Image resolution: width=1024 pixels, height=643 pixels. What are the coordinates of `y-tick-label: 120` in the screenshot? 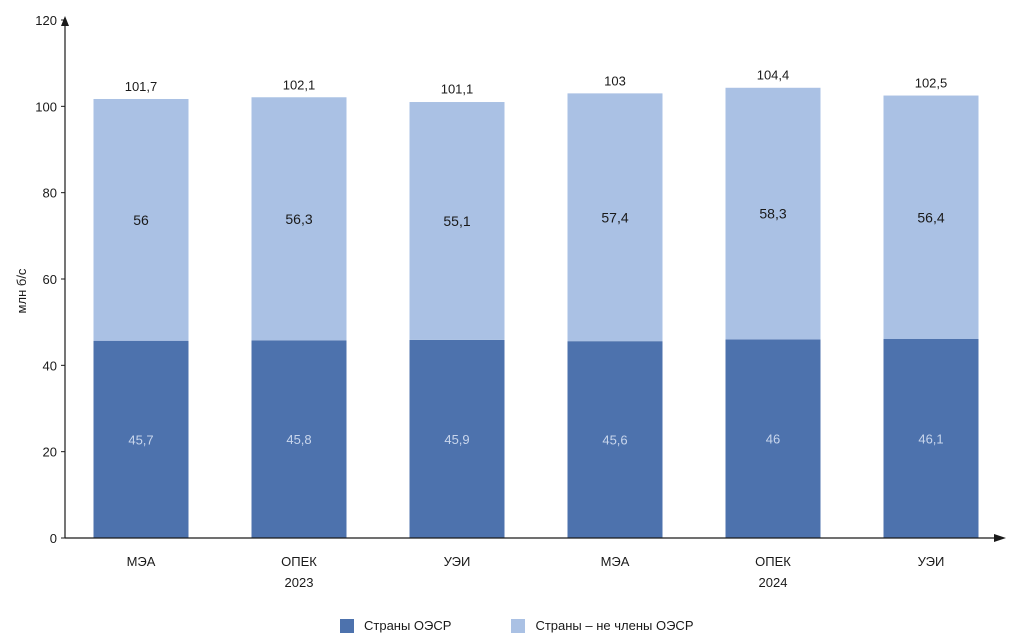 It's located at (46, 20).